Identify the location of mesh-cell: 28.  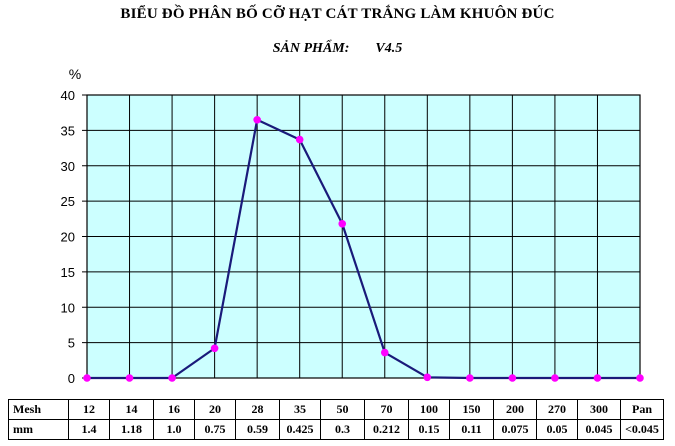
(257, 409).